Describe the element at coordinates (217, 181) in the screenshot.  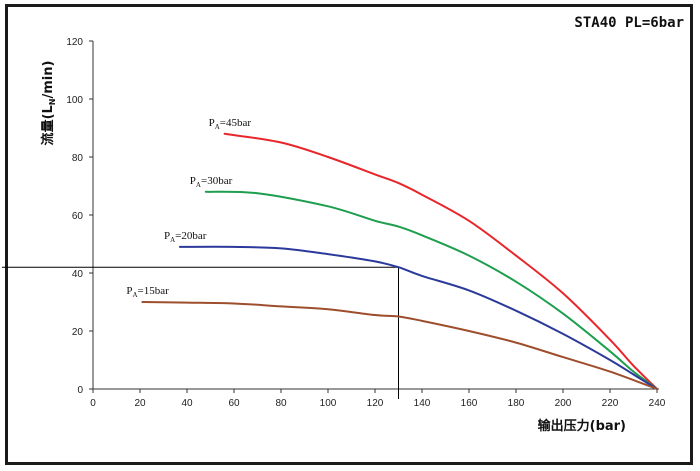
I see `series-label-rest: =30bar` at that location.